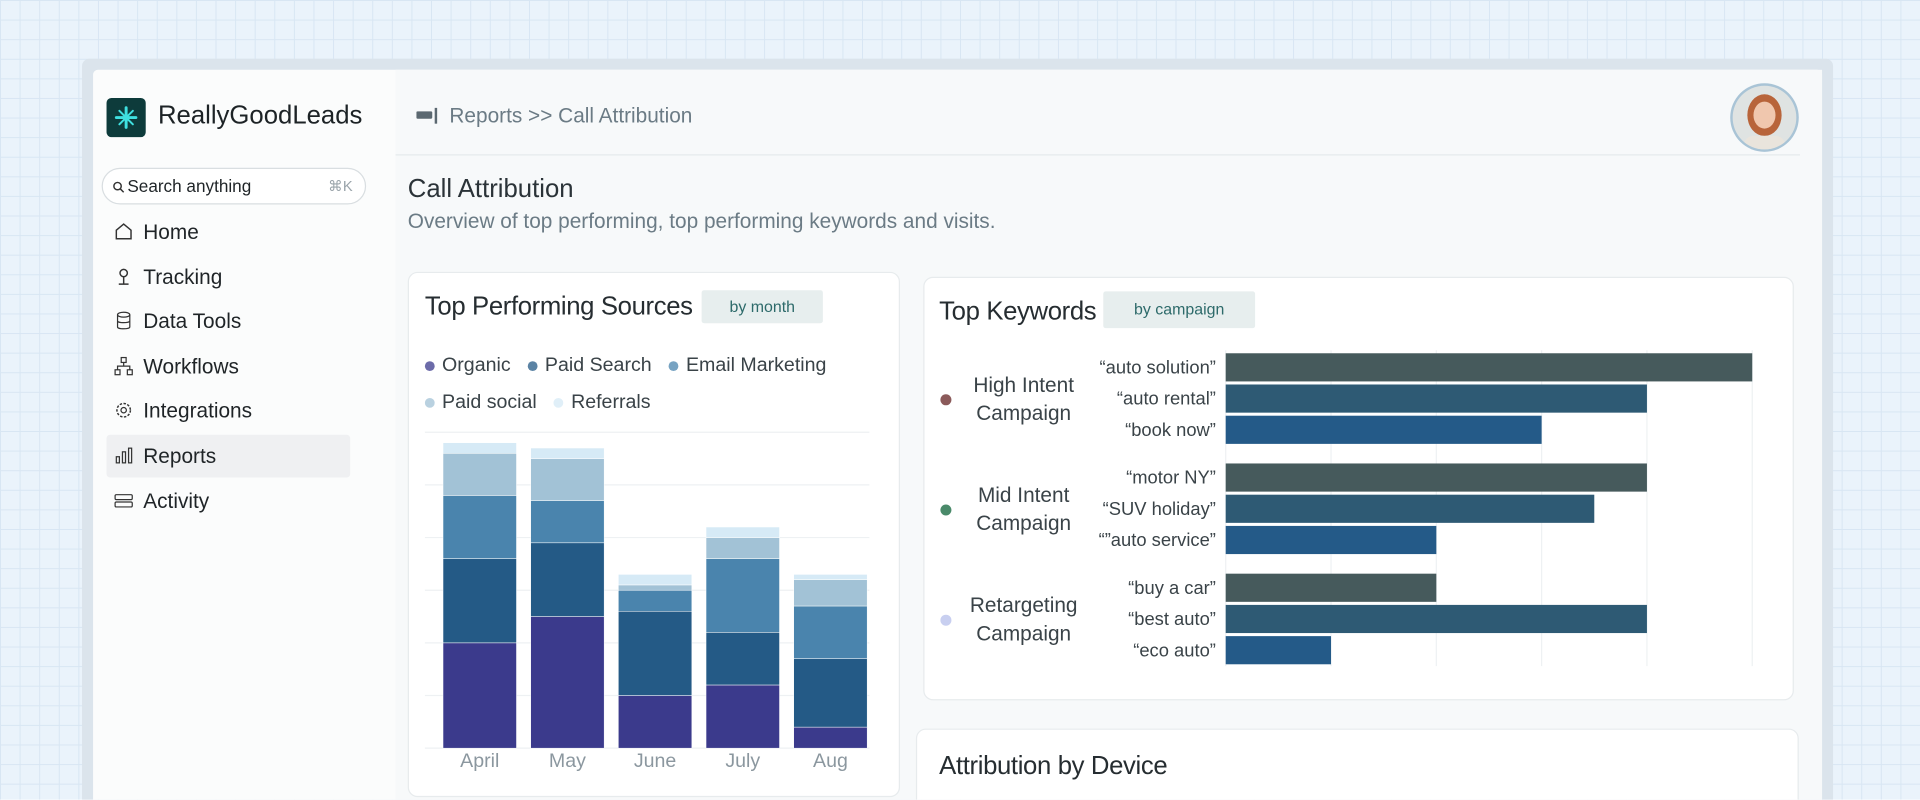  I want to click on search-icon, so click(119, 187).